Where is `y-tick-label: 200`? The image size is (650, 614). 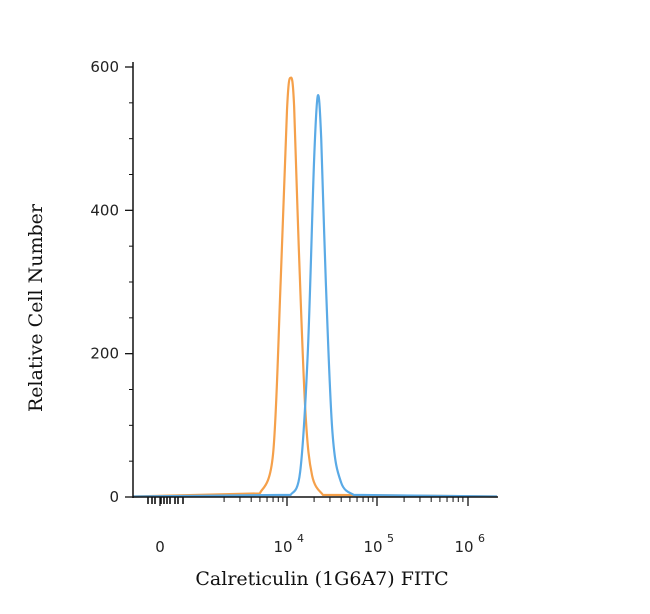 y-tick-label: 200 is located at coordinates (104, 354).